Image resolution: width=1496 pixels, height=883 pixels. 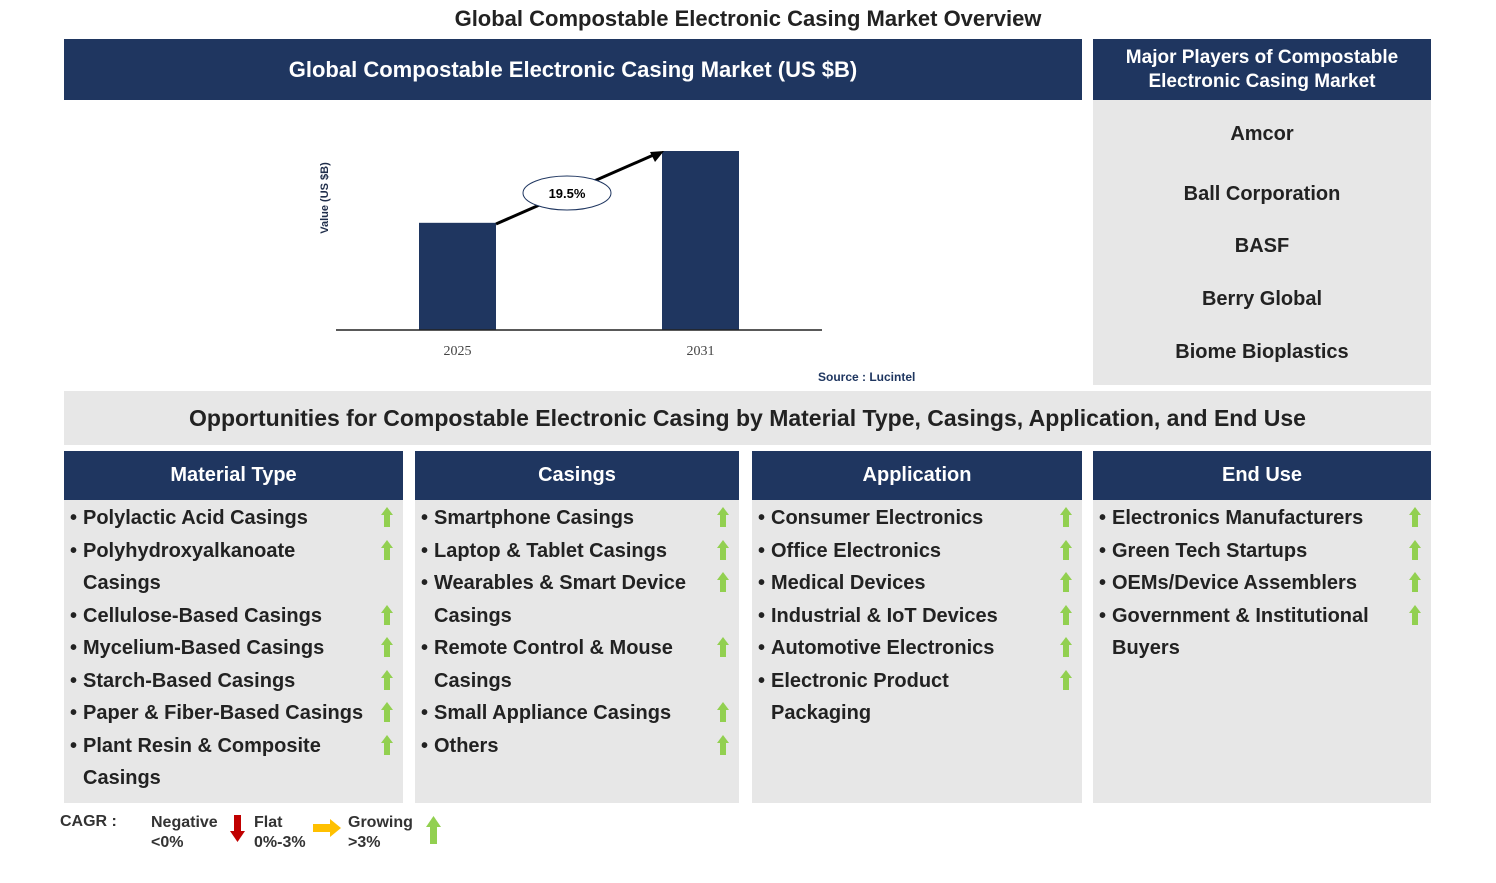 What do you see at coordinates (1262, 194) in the screenshot?
I see `player-item: Ball Corporation` at bounding box center [1262, 194].